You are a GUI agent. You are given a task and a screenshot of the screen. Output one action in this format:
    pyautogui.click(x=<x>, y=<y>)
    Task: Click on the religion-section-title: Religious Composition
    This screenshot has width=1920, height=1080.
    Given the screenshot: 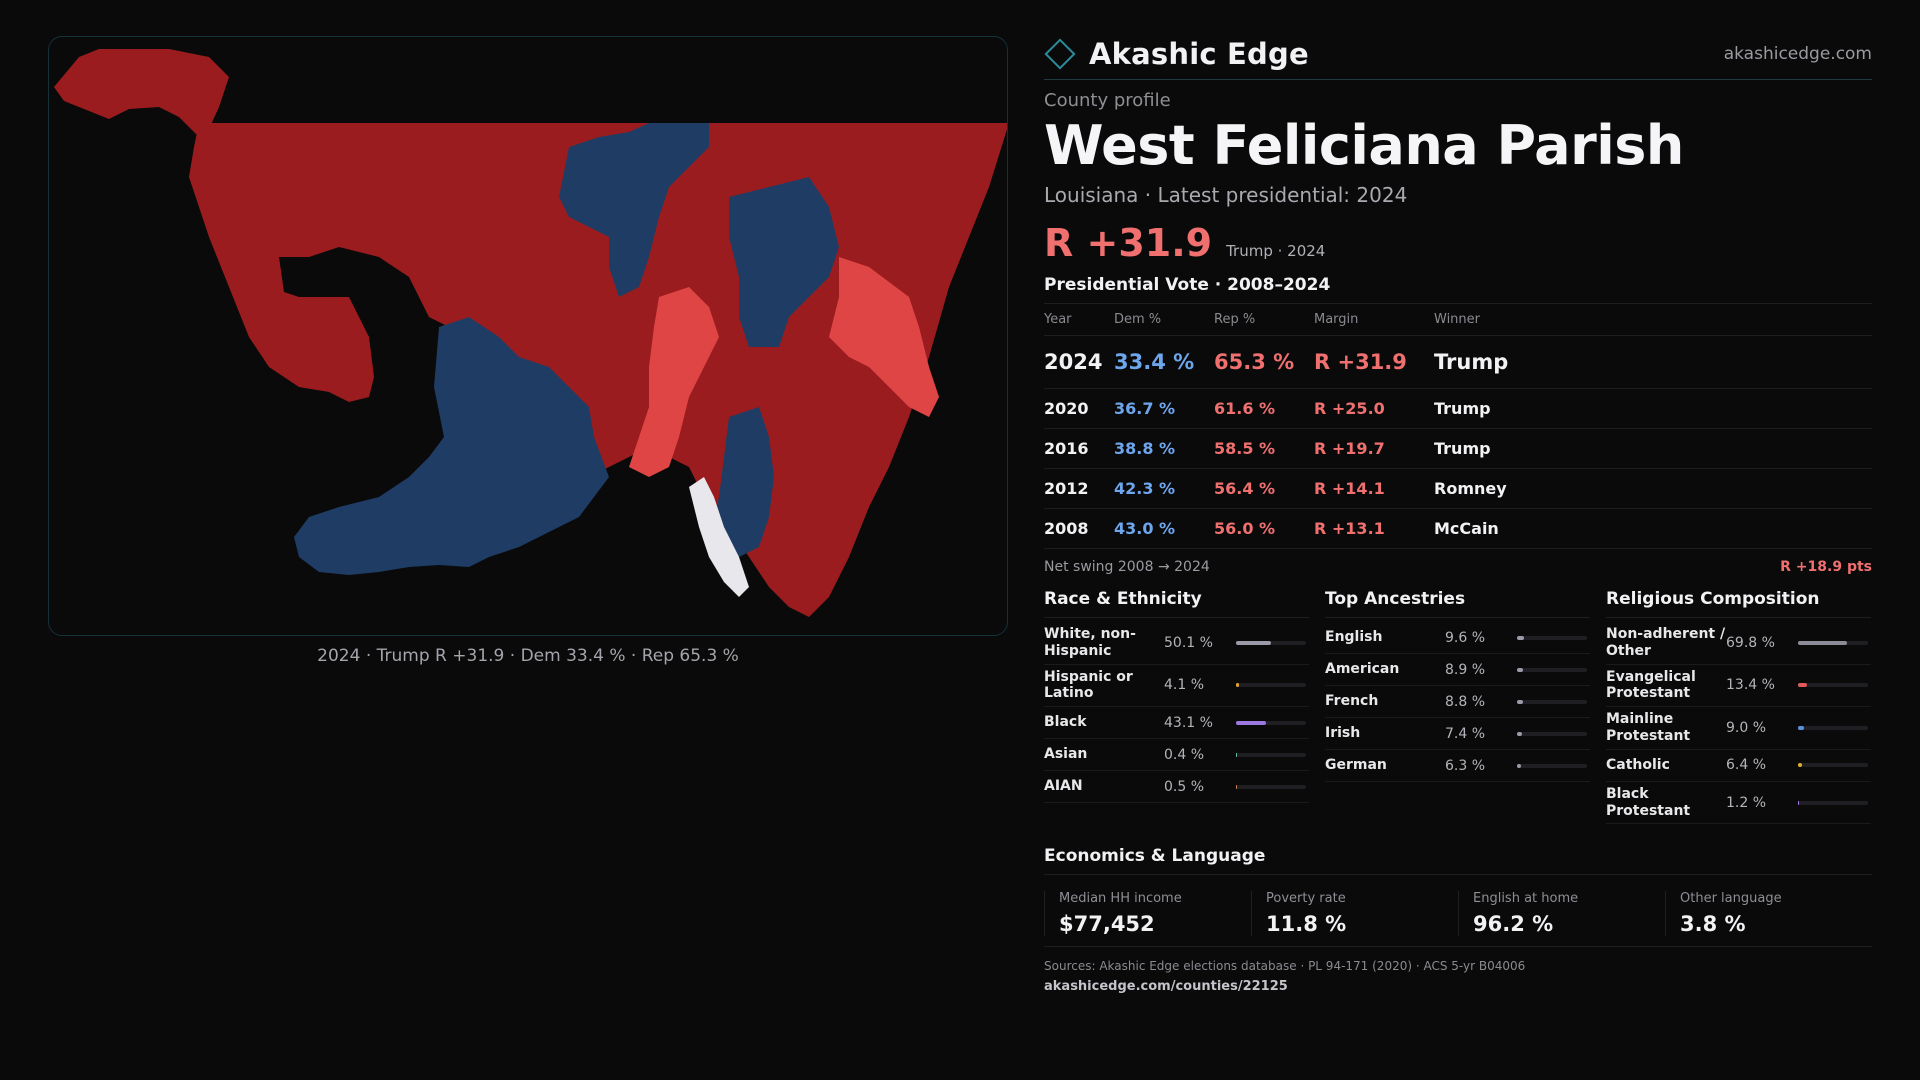 What is the action you would take?
    pyautogui.click(x=1738, y=604)
    